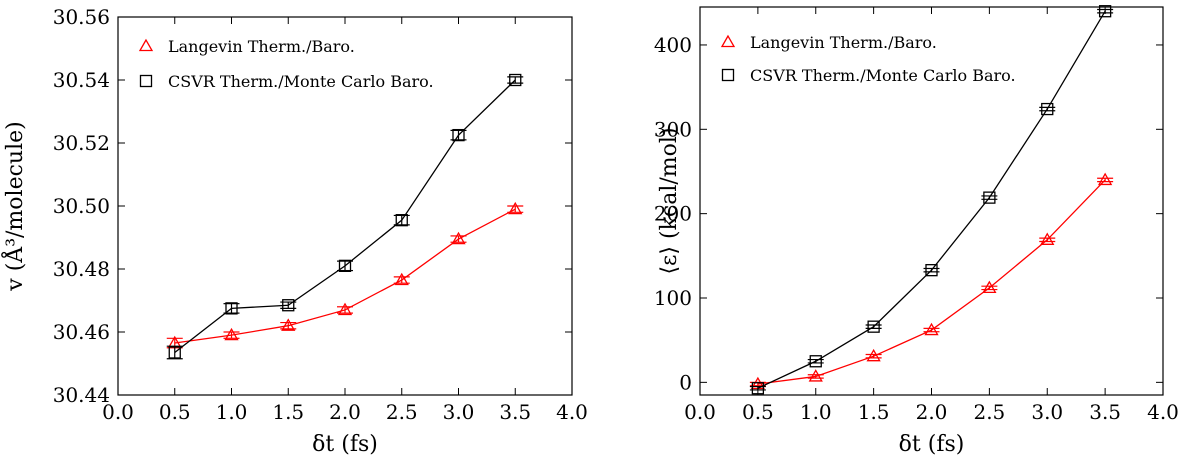  What do you see at coordinates (685, 382) in the screenshot?
I see `y-tick-label: 0` at bounding box center [685, 382].